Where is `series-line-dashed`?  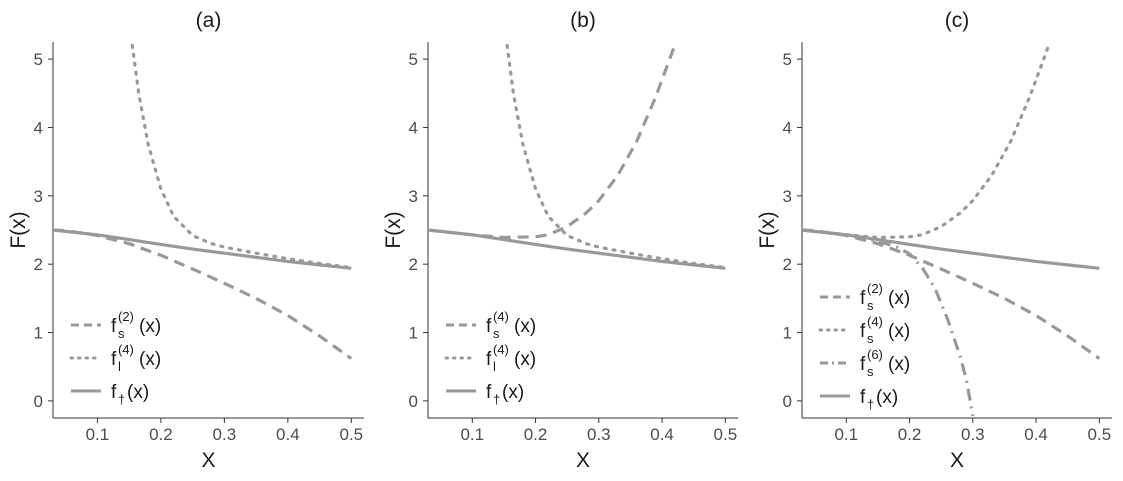
series-line-dashed is located at coordinates (552, 142).